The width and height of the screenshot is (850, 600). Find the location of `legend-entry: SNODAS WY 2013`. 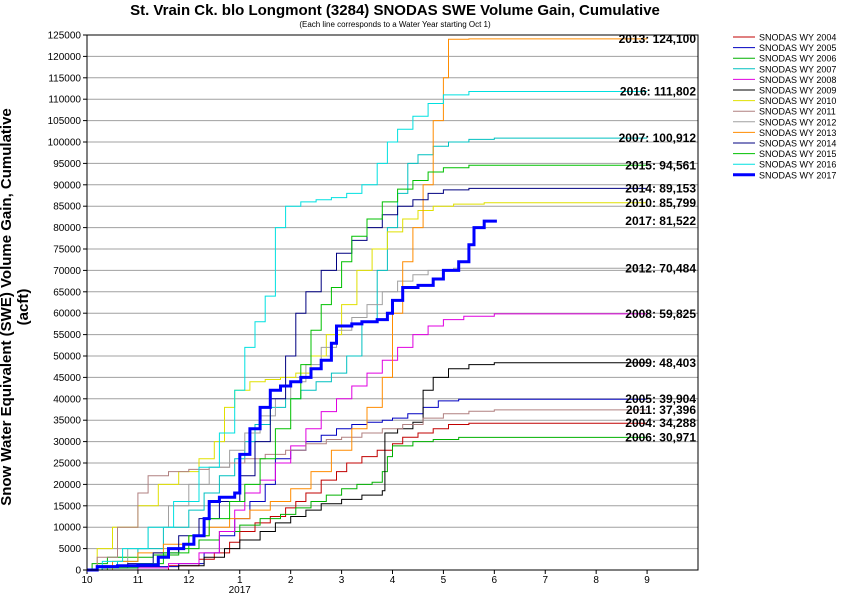

legend-entry: SNODAS WY 2013 is located at coordinates (797, 133).